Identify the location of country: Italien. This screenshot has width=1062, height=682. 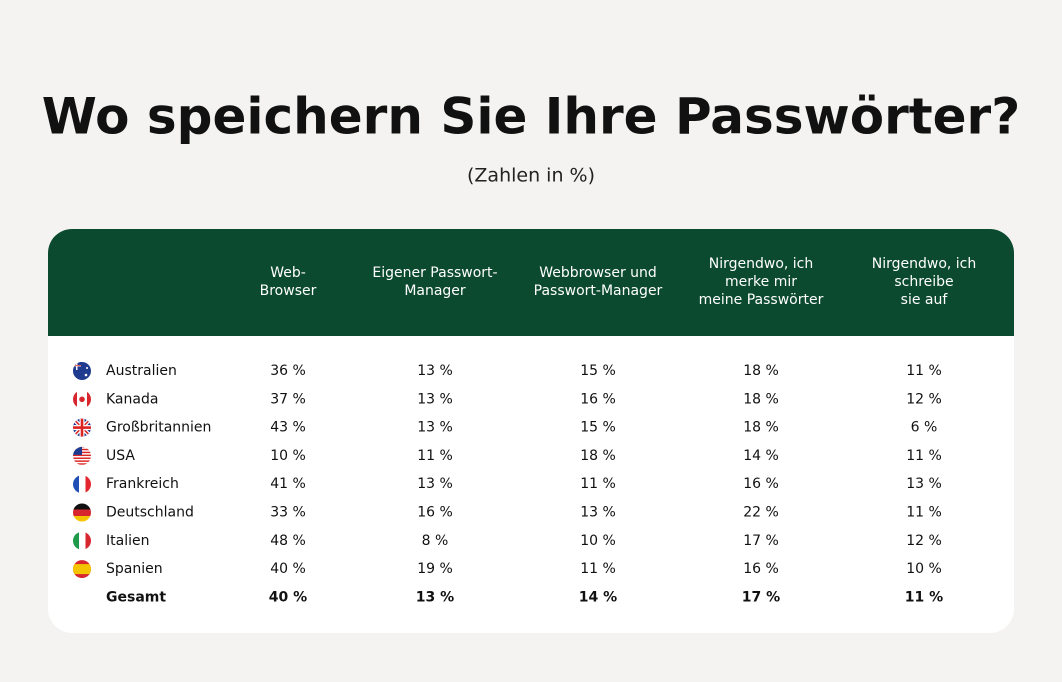
(127, 541).